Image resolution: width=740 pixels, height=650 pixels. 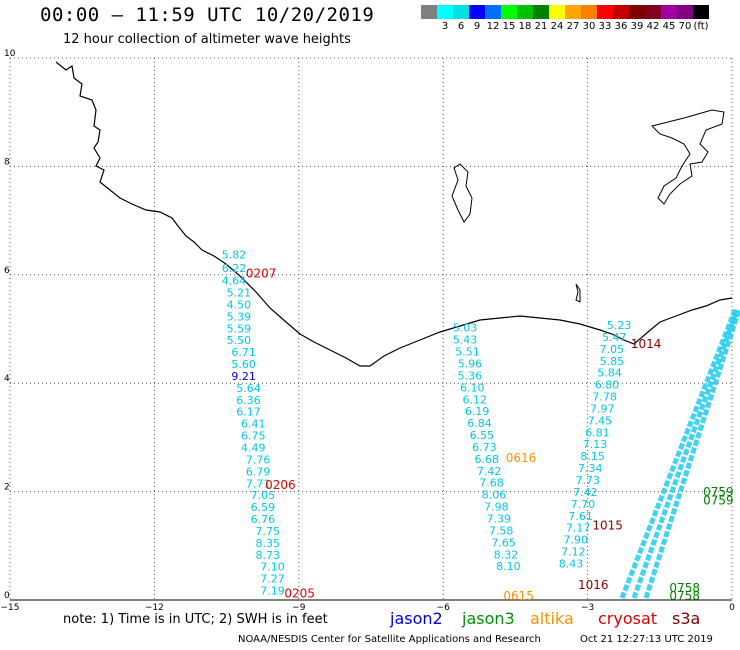 What do you see at coordinates (588, 480) in the screenshot?
I see `wave-height-label: 7.73` at bounding box center [588, 480].